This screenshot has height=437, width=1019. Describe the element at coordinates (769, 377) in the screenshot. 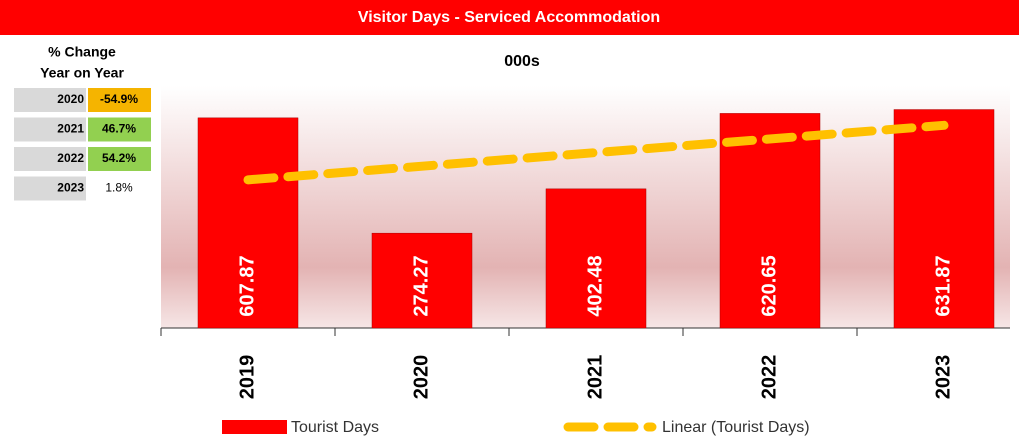

I see `x-tick-label: 2022` at that location.